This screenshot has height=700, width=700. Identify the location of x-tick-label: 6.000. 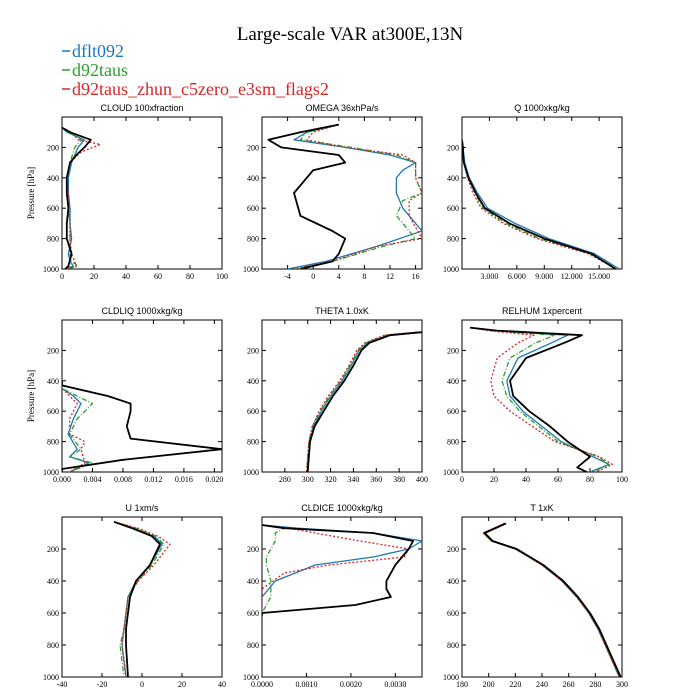
(517, 276).